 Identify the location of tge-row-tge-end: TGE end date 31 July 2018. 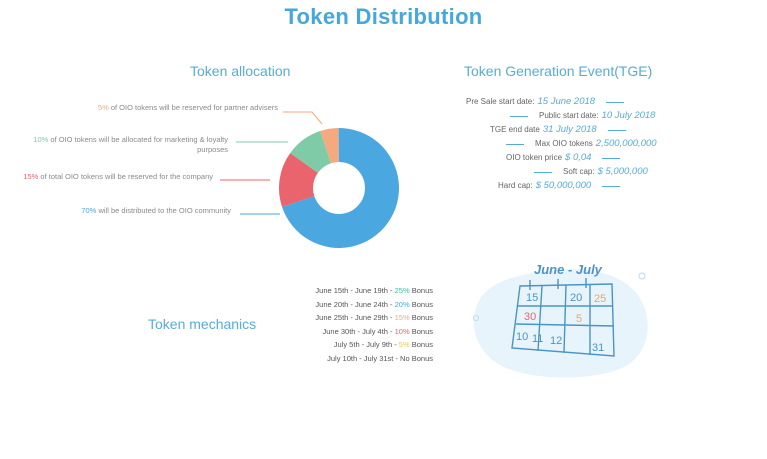
(585, 130).